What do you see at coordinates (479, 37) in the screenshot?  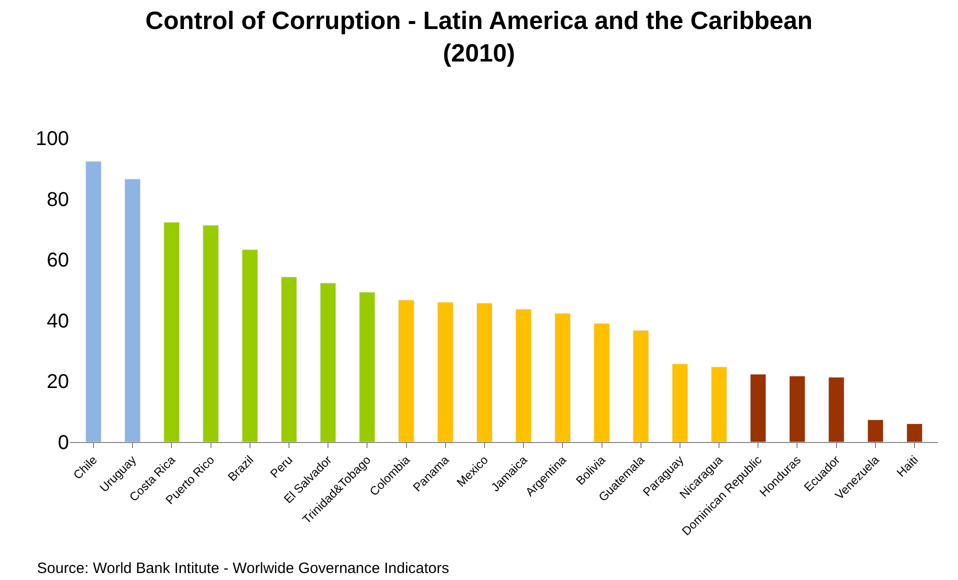 I see `chart-title: Control of Corruption - Latin America and the Caribbean (2010)` at bounding box center [479, 37].